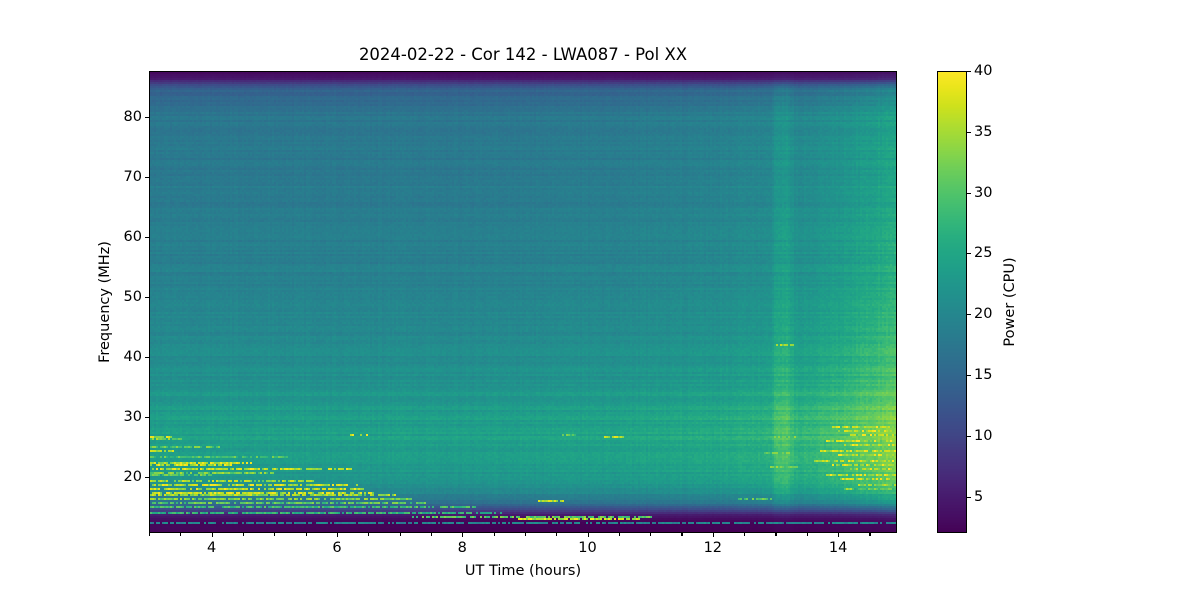 The image size is (1200, 600). What do you see at coordinates (132, 117) in the screenshot?
I see `y-tick-label: 80` at bounding box center [132, 117].